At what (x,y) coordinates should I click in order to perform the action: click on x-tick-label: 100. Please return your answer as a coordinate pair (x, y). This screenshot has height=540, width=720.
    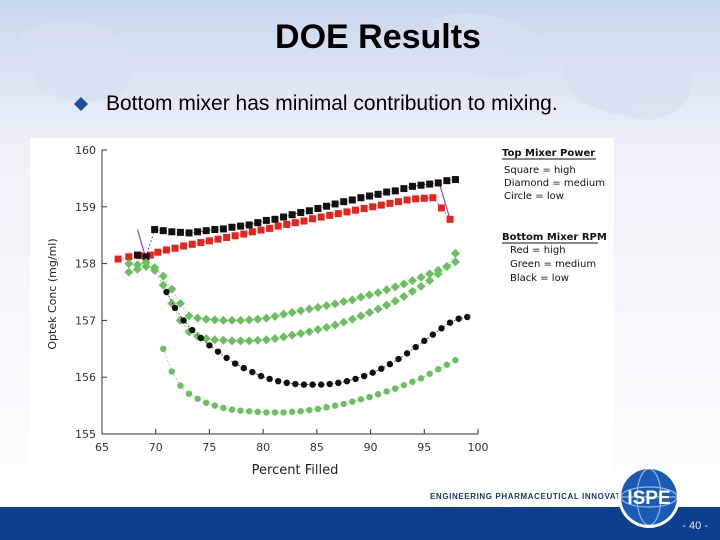
    Looking at the image, I should click on (478, 447).